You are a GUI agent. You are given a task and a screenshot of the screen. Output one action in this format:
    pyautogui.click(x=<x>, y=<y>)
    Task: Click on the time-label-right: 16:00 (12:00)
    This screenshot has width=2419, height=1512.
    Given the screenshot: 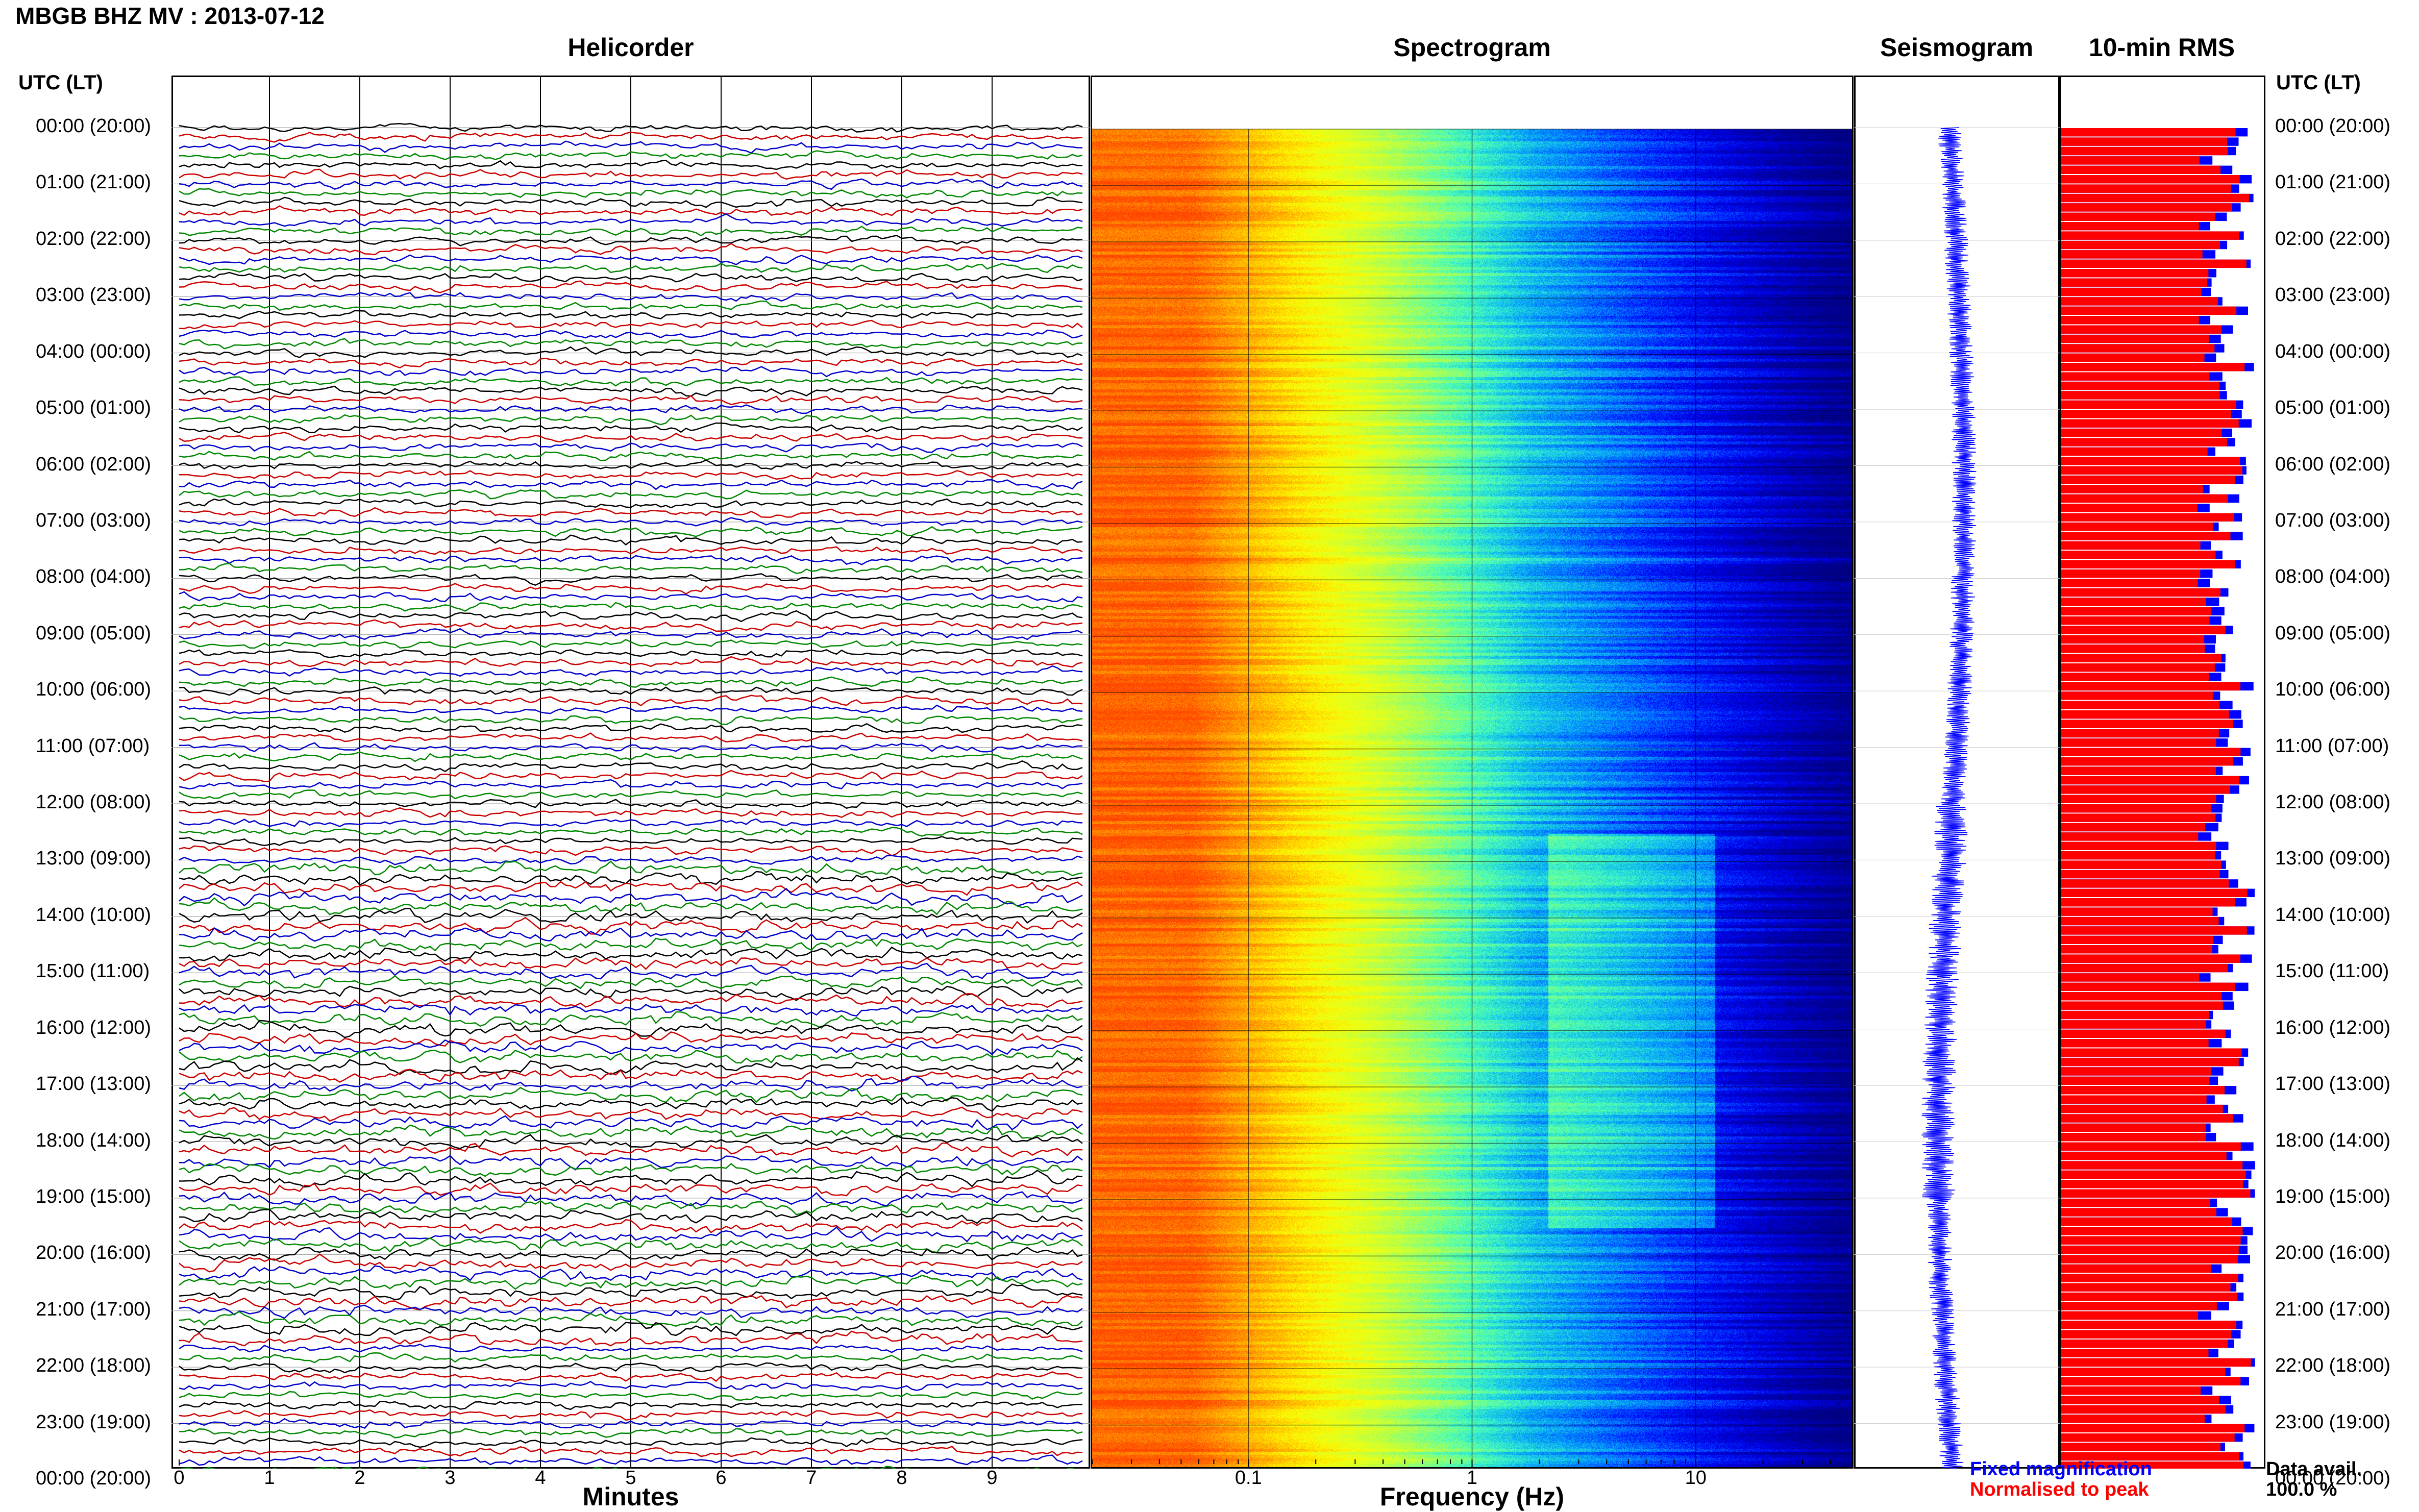 What is the action you would take?
    pyautogui.click(x=2333, y=1027)
    